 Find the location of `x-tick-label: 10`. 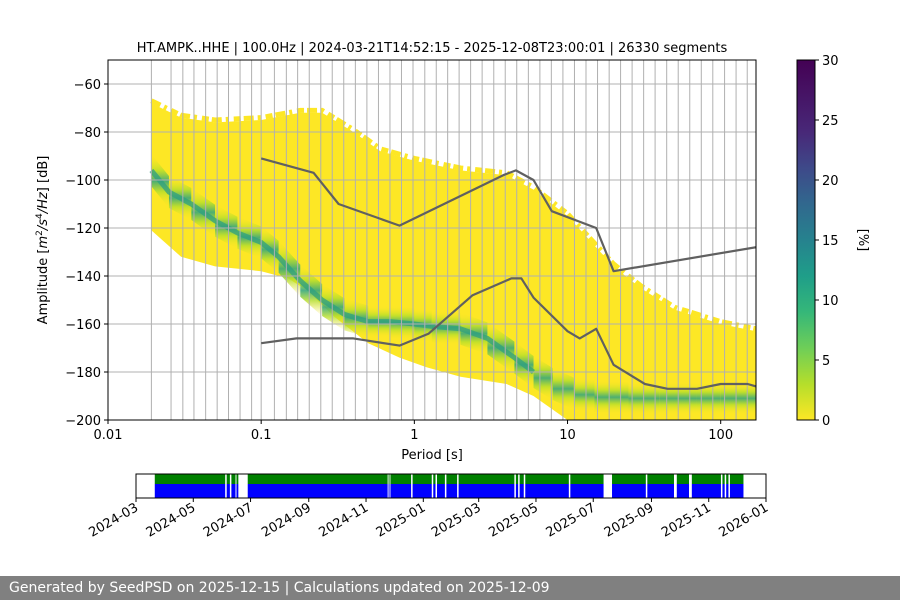

x-tick-label: 10 is located at coordinates (567, 435).